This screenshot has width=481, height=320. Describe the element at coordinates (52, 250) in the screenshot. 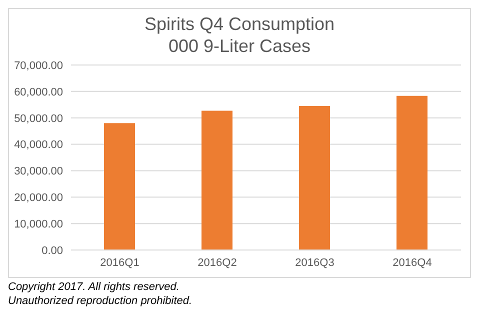

I see `y-tick-label: 0.00` at that location.